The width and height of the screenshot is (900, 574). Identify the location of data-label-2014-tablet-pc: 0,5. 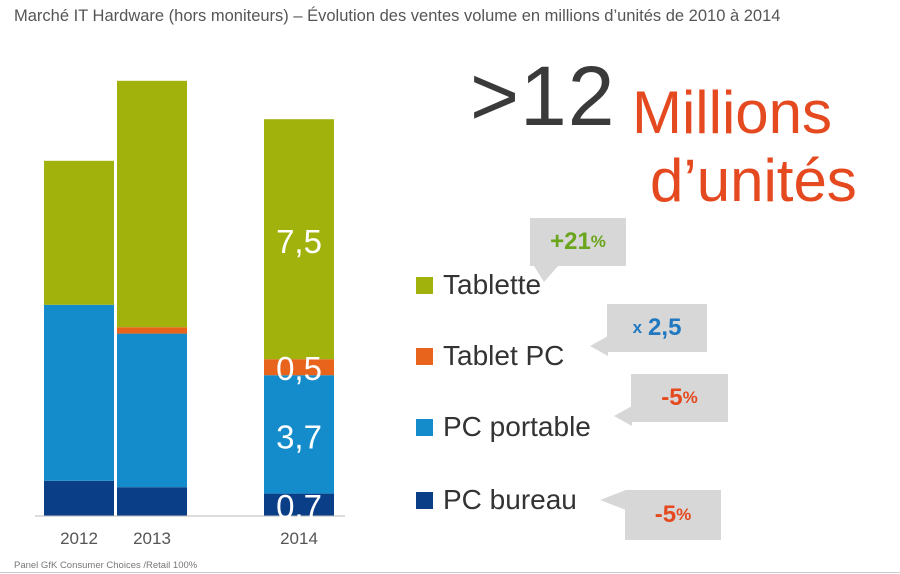
(299, 368).